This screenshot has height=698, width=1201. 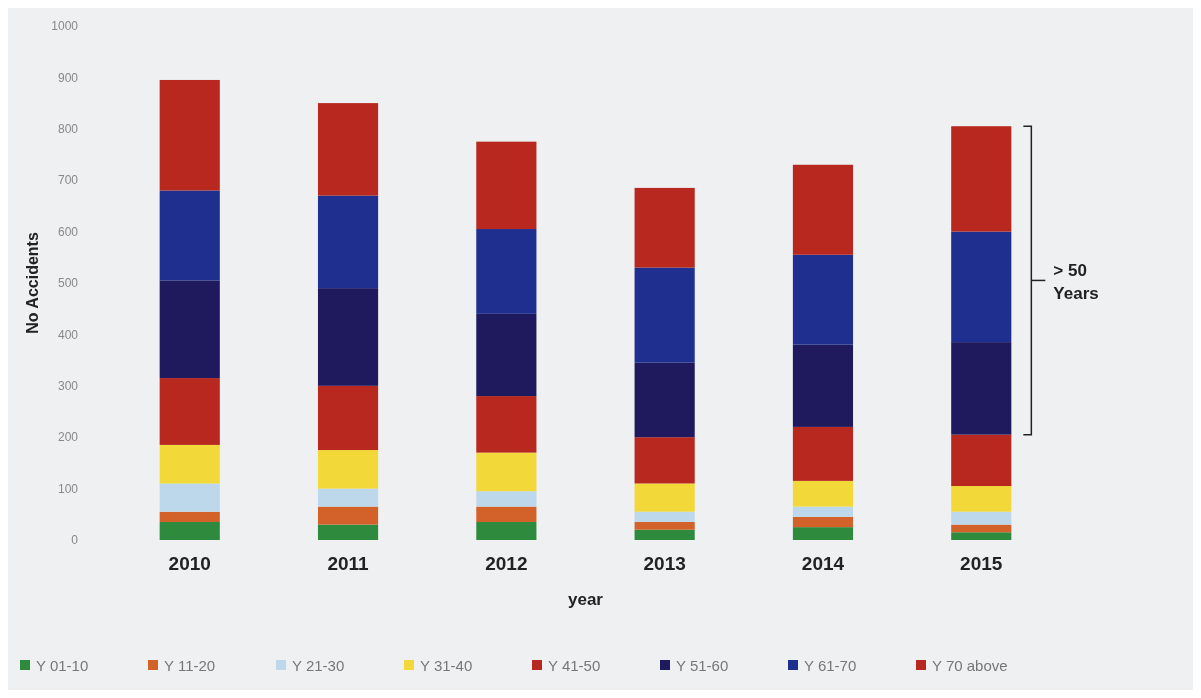 What do you see at coordinates (68, 283) in the screenshot?
I see `y-tick-label: 500` at bounding box center [68, 283].